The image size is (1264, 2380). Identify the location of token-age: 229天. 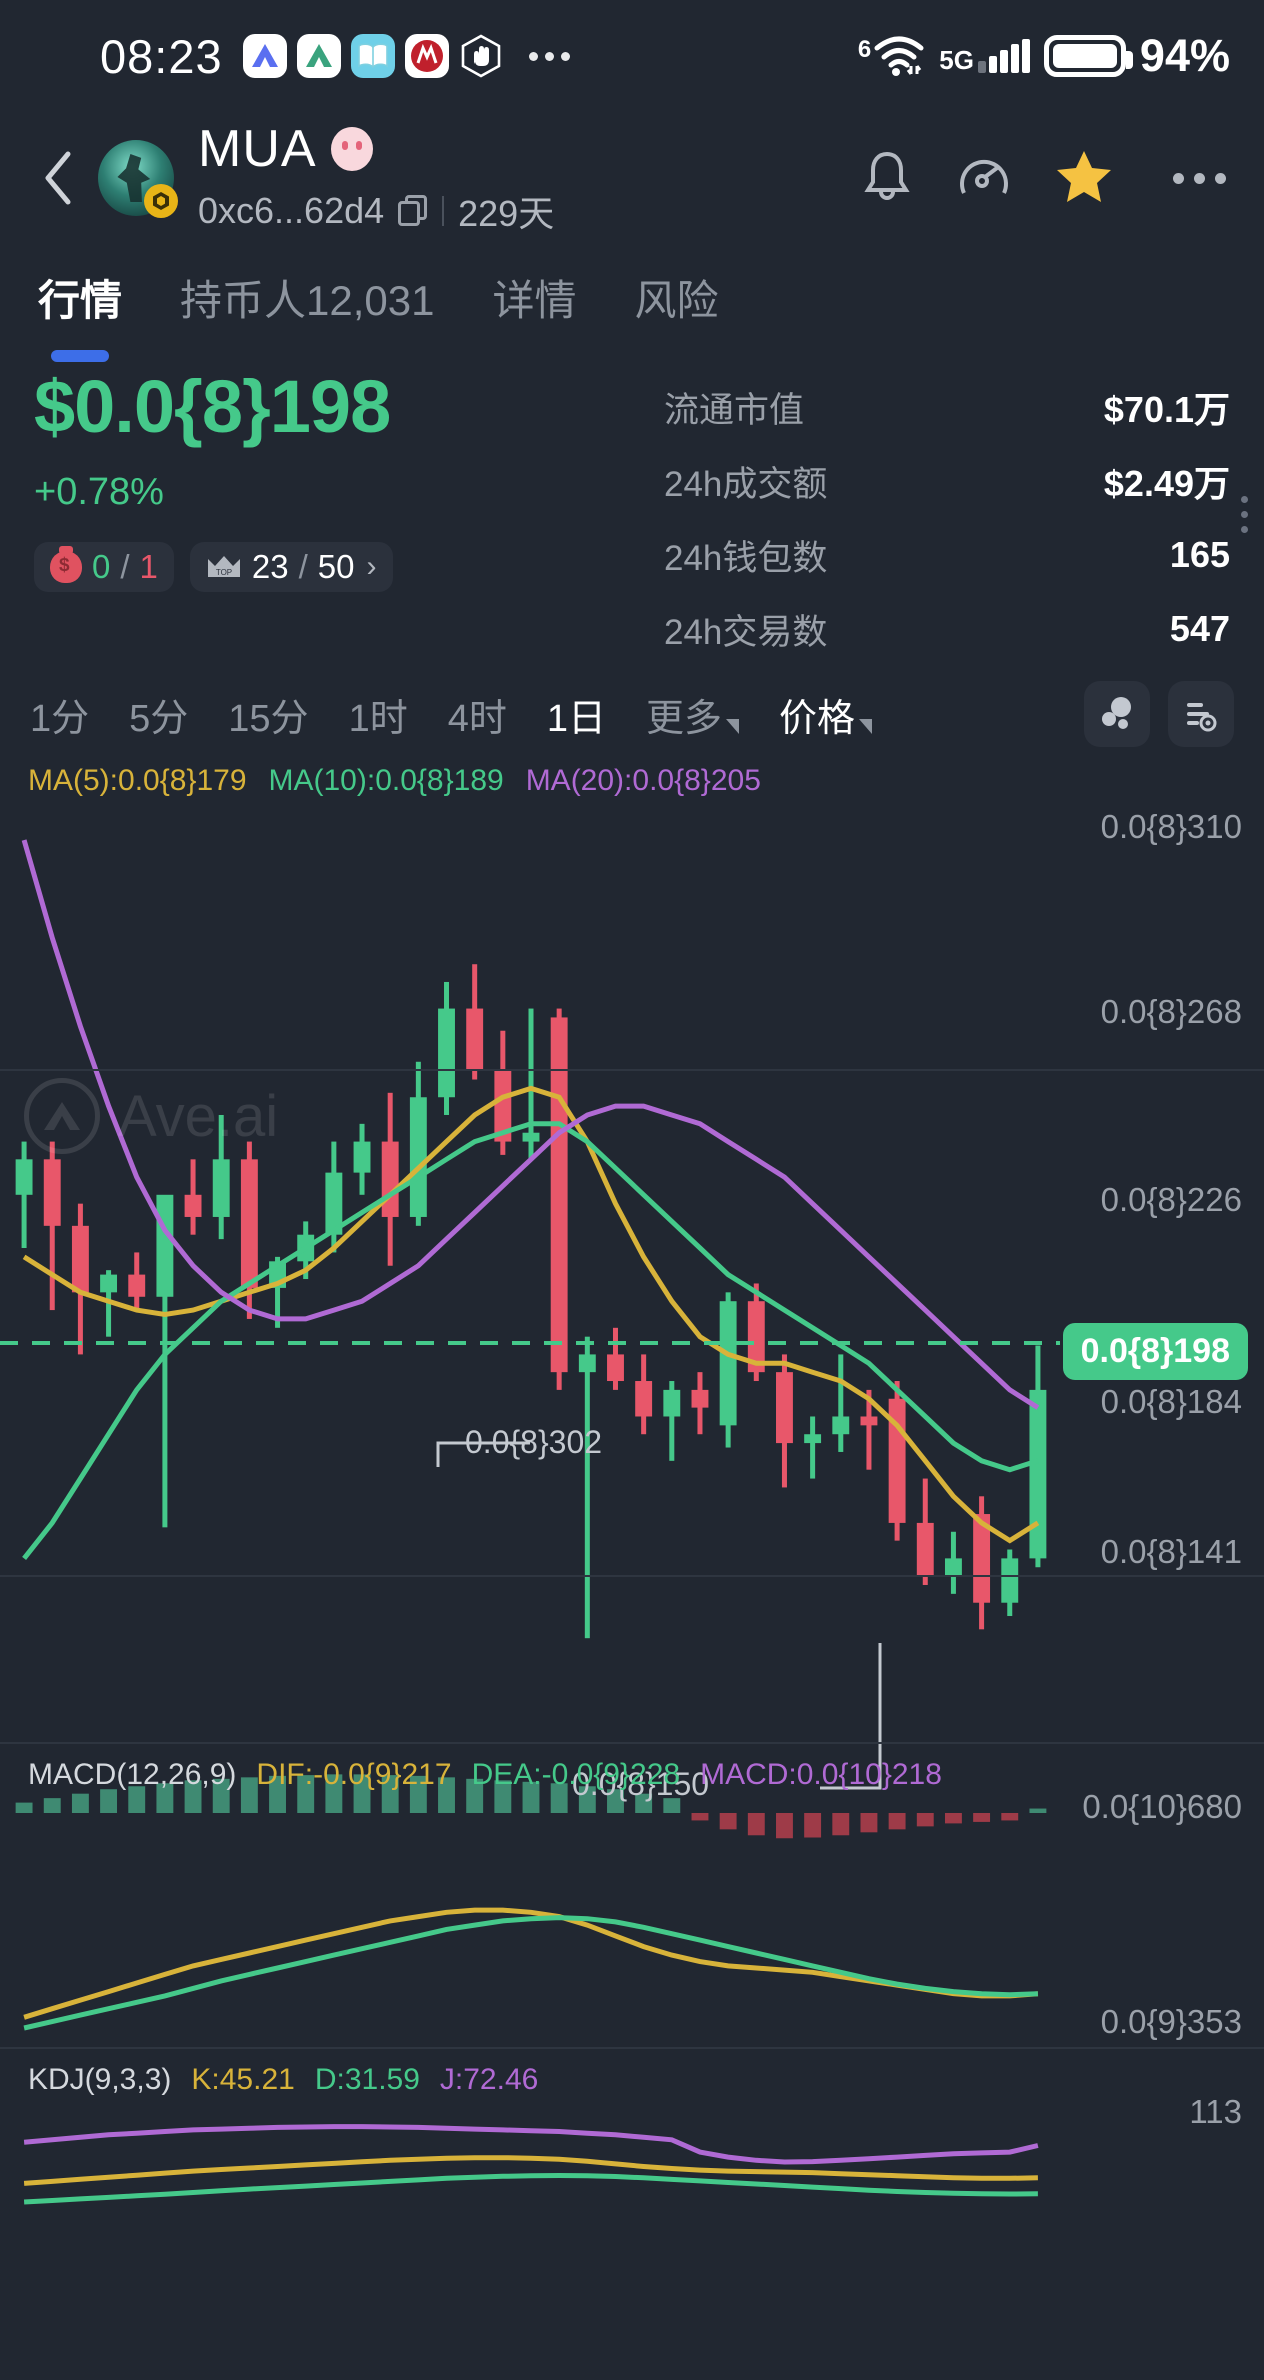
(506, 213).